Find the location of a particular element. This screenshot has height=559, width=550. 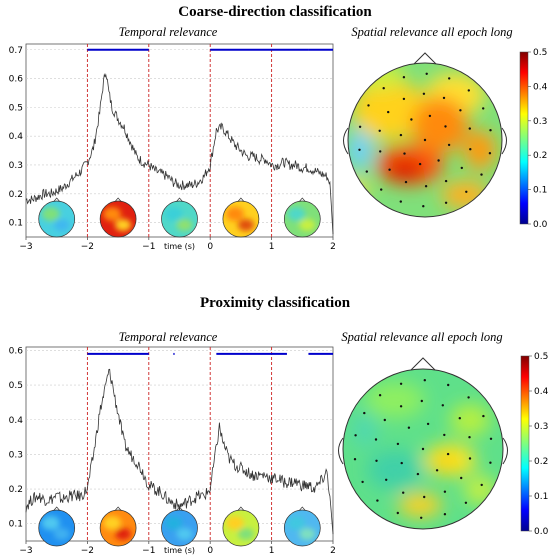

x-tick-label: −1 is located at coordinates (148, 247).